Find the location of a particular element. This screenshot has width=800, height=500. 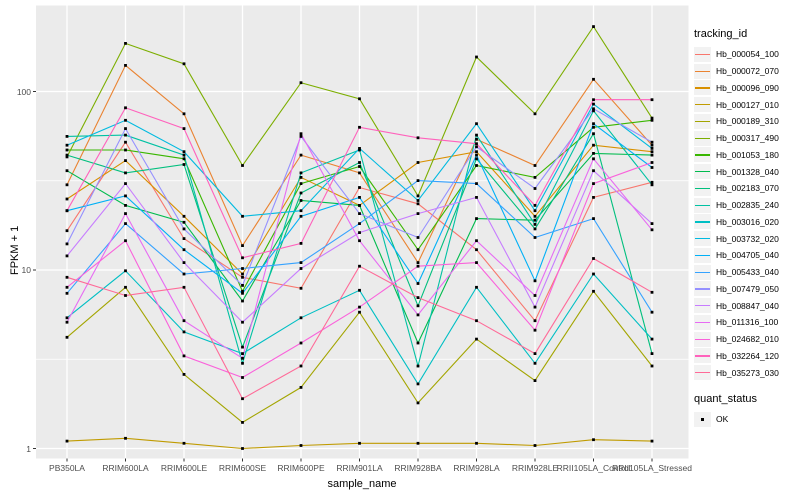

legend-item-label: Hb_003732_020 is located at coordinates (747, 238).